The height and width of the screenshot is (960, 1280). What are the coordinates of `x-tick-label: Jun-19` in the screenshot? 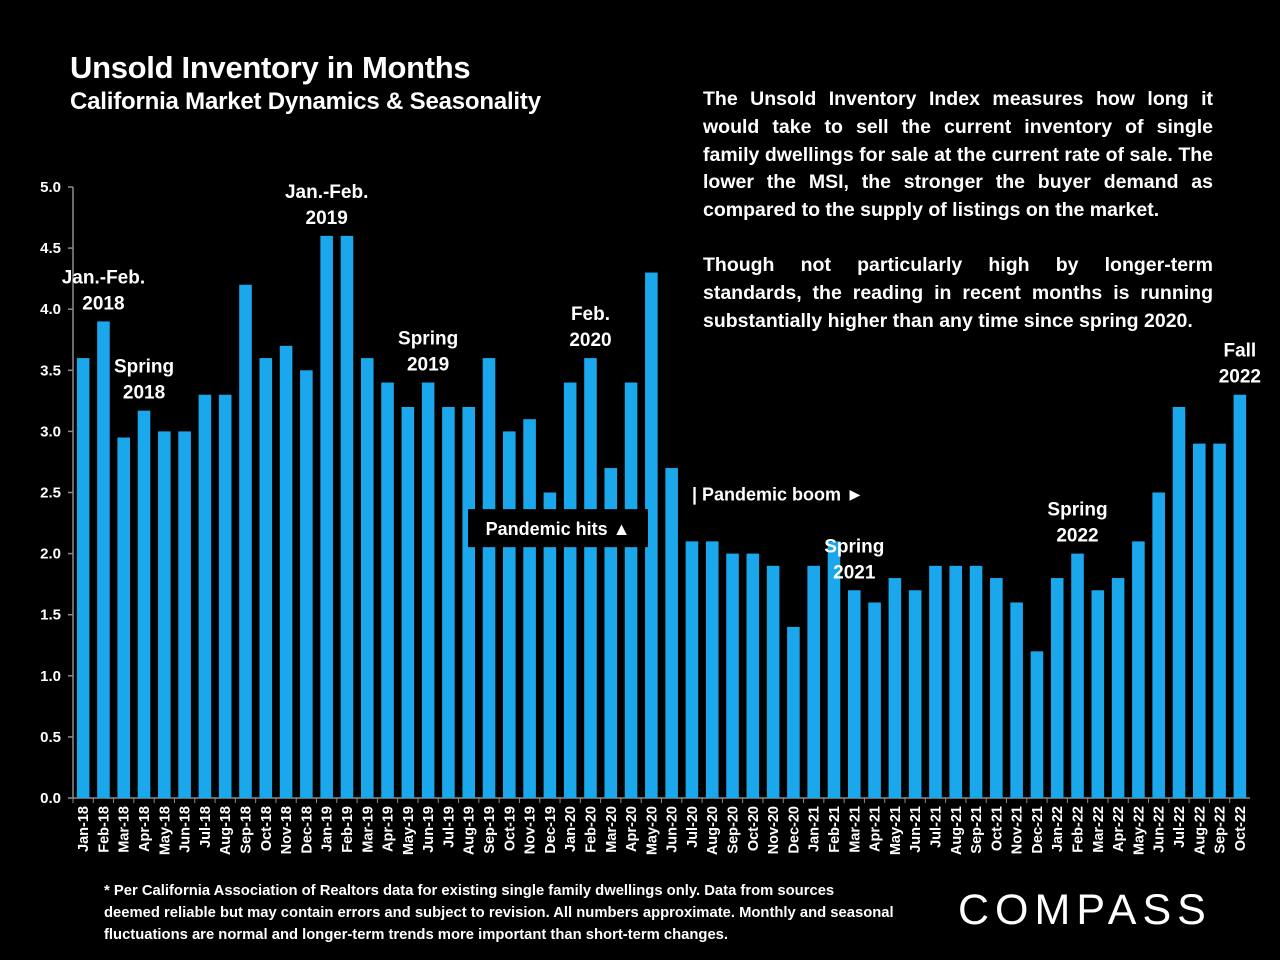 It's located at (429, 829).